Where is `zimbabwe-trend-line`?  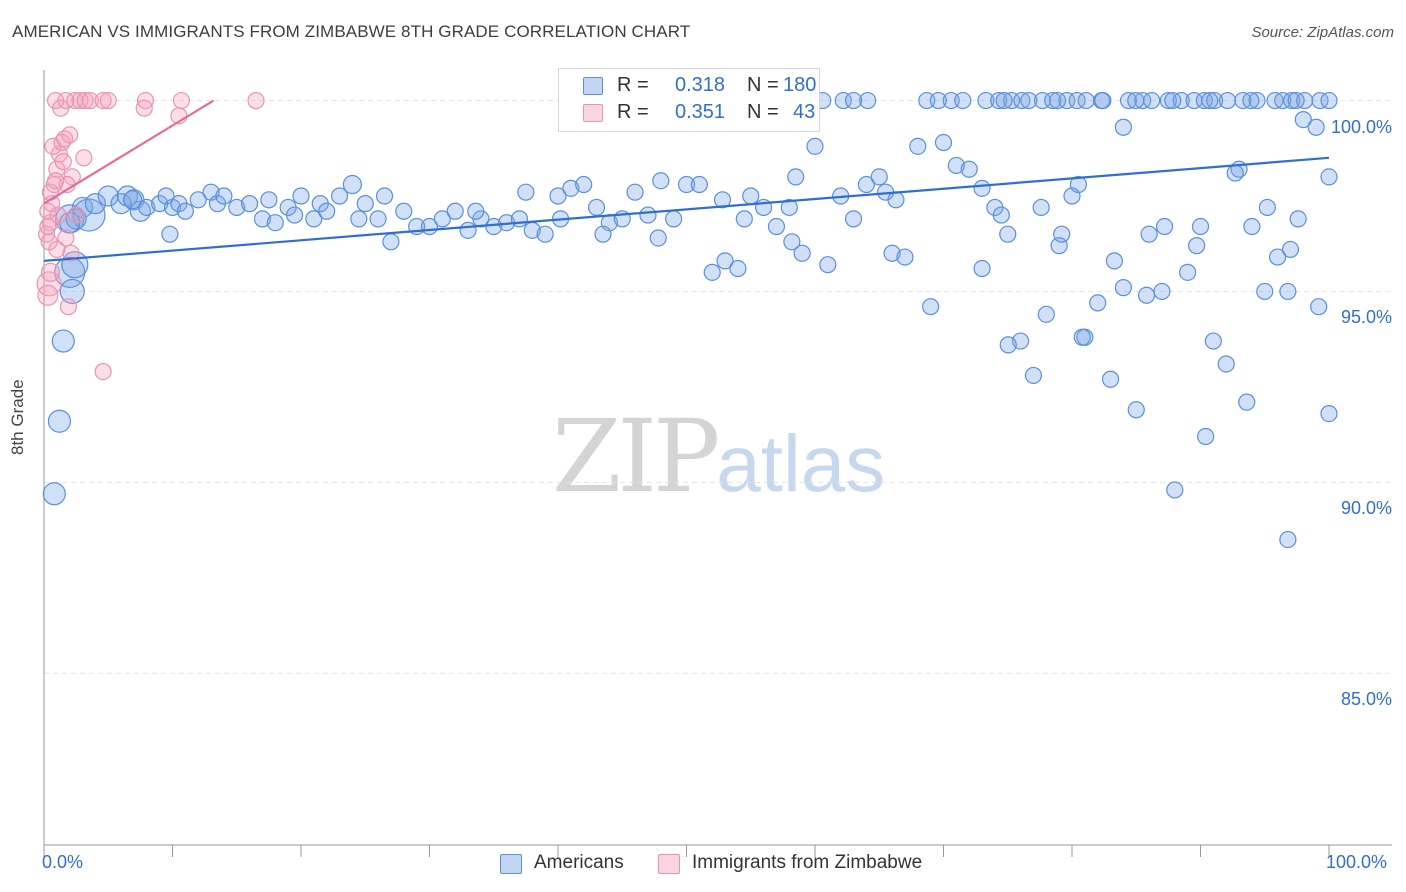
zimbabwe-trend-line is located at coordinates (129, 152).